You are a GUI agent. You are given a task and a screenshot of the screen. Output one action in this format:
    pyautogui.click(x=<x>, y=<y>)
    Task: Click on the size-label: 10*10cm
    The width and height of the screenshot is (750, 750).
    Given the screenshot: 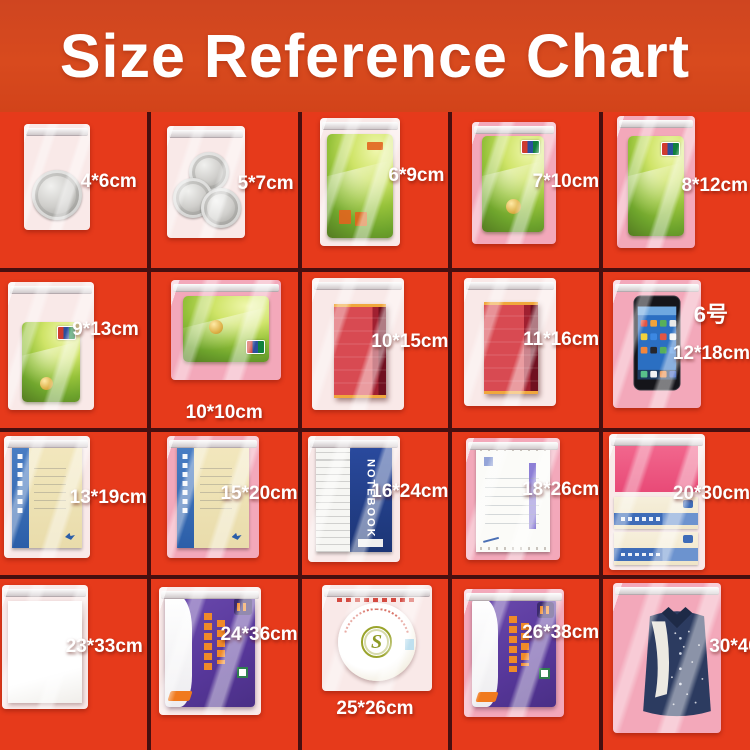 What is the action you would take?
    pyautogui.click(x=224, y=412)
    